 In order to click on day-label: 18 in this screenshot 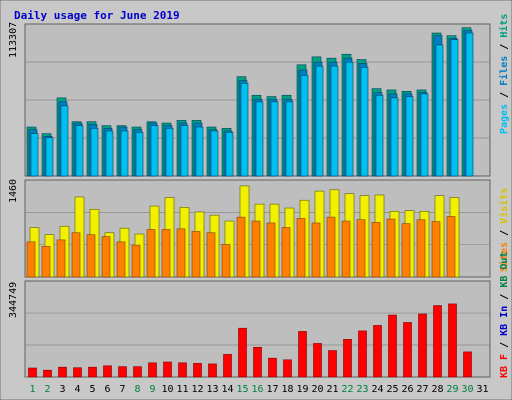, I will do `click(287, 389)`.